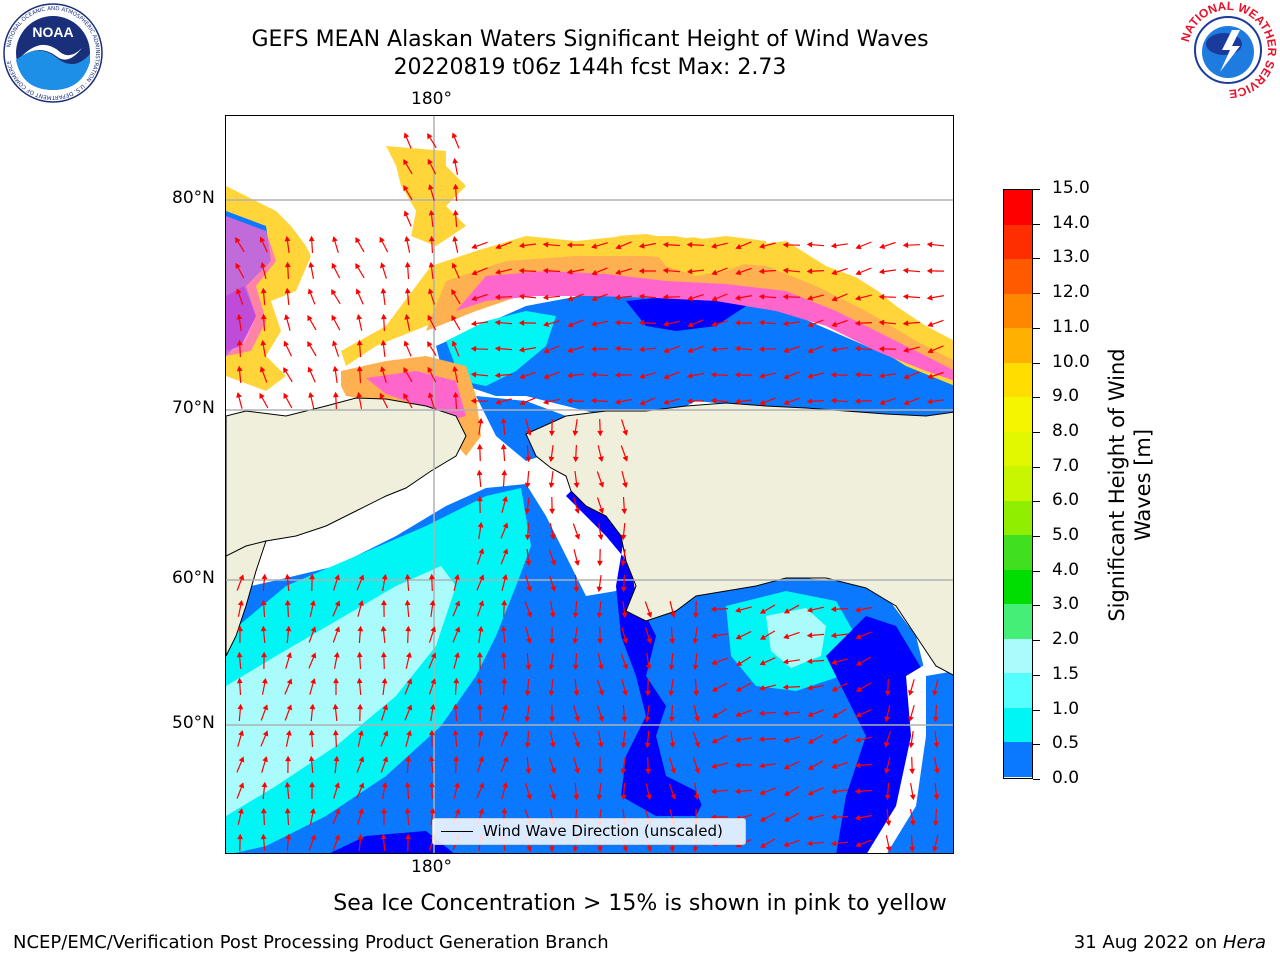 This screenshot has height=960, width=1280. Describe the element at coordinates (1036, 502) in the screenshot. I see `colorbar-tick-mark` at that location.